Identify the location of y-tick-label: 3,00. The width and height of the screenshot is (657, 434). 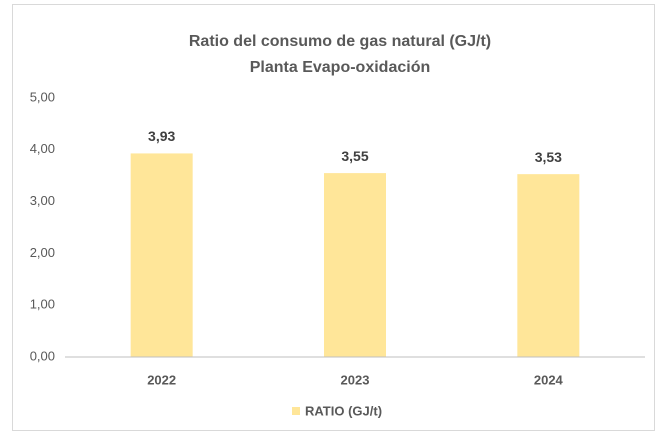
(42, 200).